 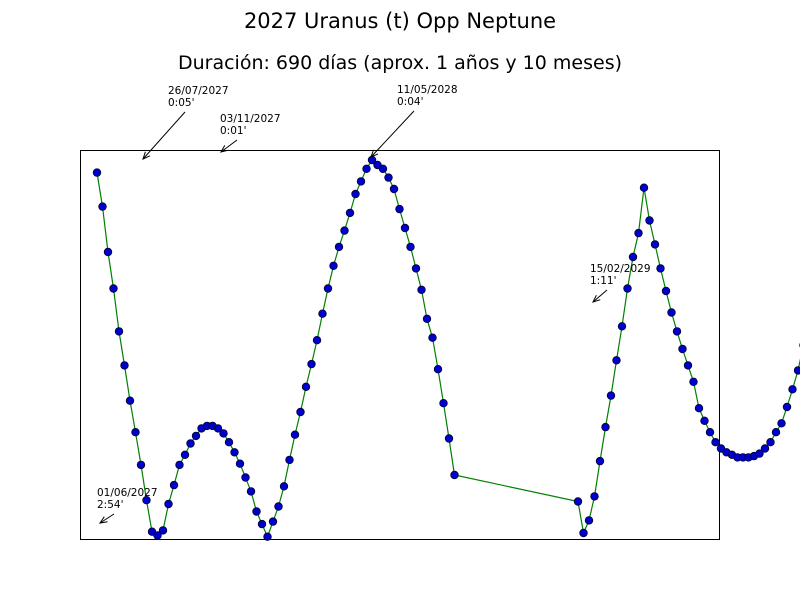 I want to click on annotation-date: 11/05/2028, so click(x=427, y=90).